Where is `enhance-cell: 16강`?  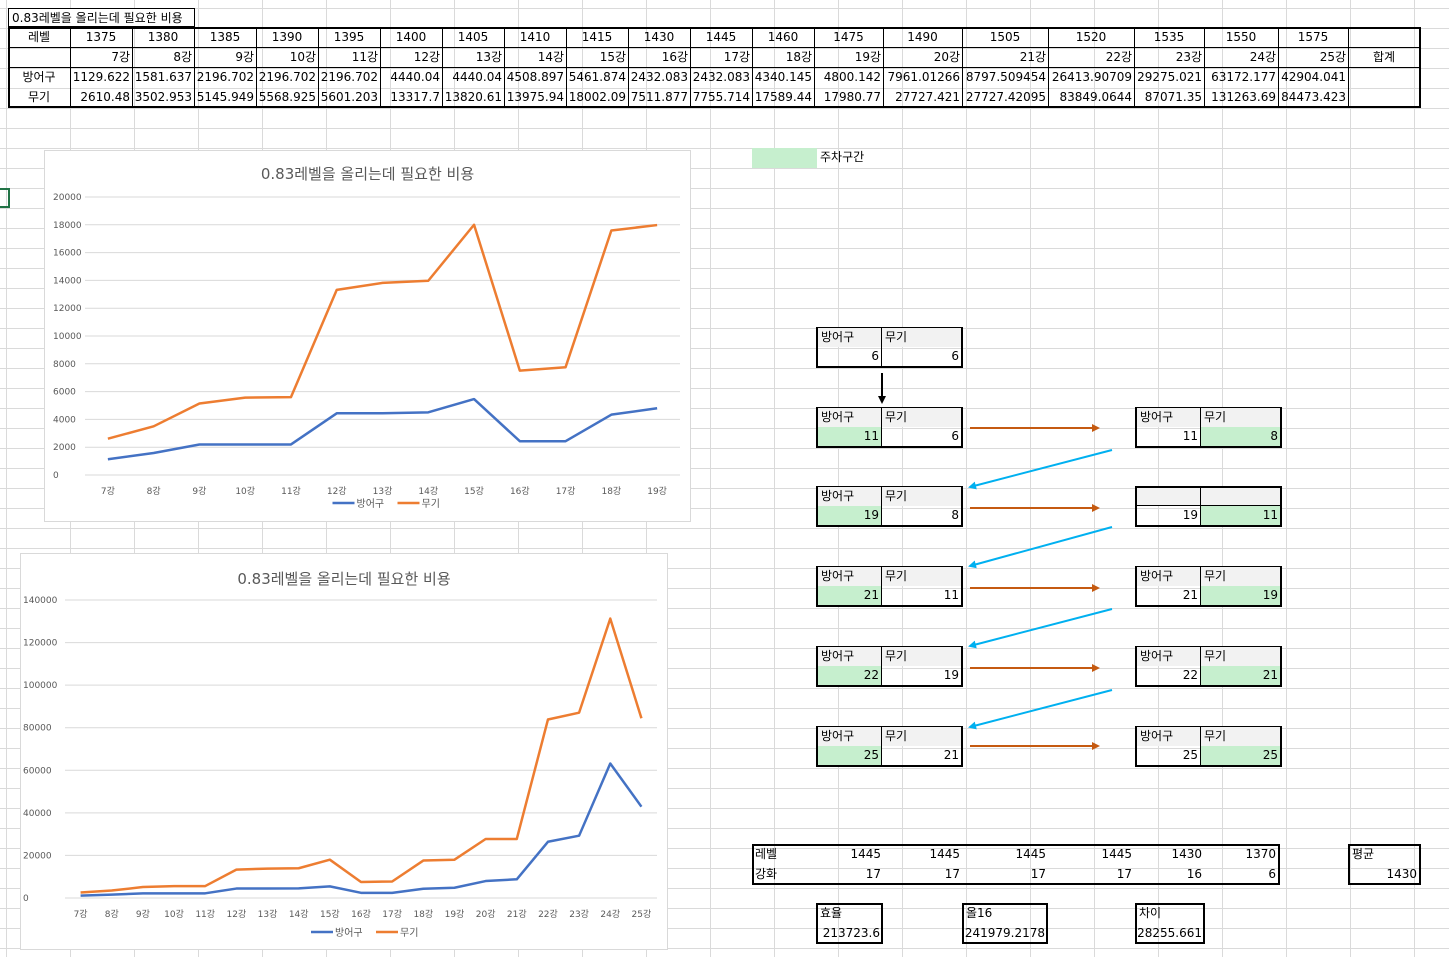 enhance-cell: 16강 is located at coordinates (674, 57).